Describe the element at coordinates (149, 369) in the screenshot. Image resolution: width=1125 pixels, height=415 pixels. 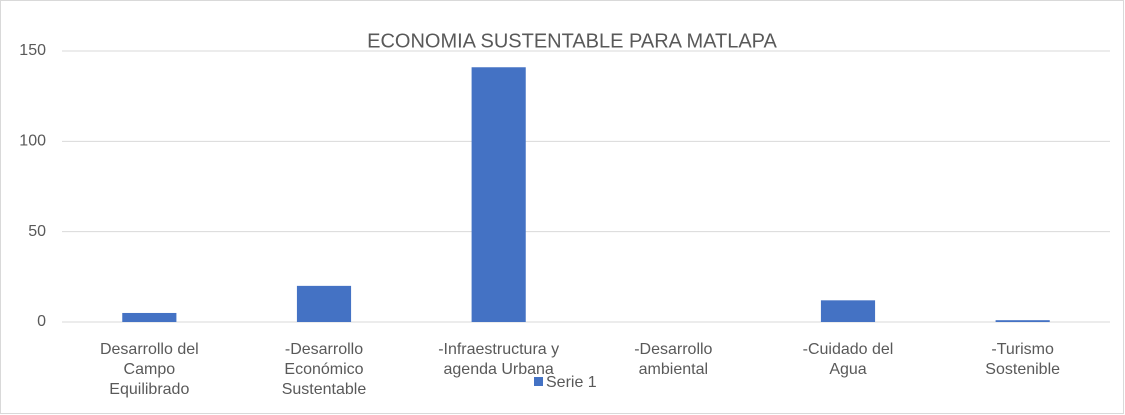
I see `x-tick-label: Desarrollo del Campo Equilibrado` at that location.